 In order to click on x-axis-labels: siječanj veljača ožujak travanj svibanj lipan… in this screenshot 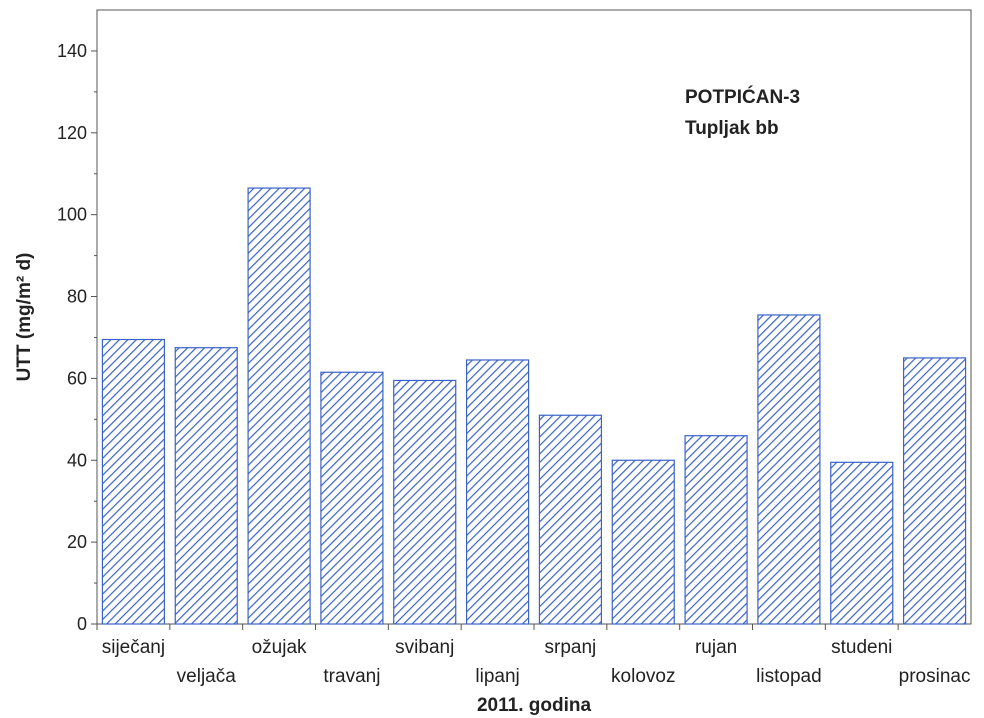, I will do `click(533, 655)`.